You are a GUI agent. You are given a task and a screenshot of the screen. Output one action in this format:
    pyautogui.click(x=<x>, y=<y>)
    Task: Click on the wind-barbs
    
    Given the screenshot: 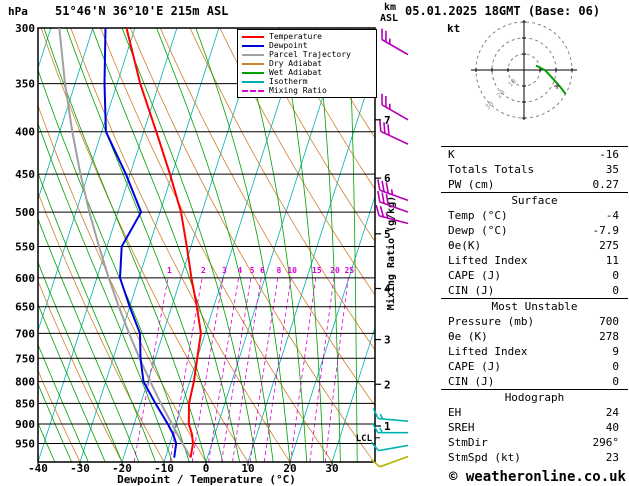 What is the action you would take?
    pyautogui.click(x=389, y=248)
    